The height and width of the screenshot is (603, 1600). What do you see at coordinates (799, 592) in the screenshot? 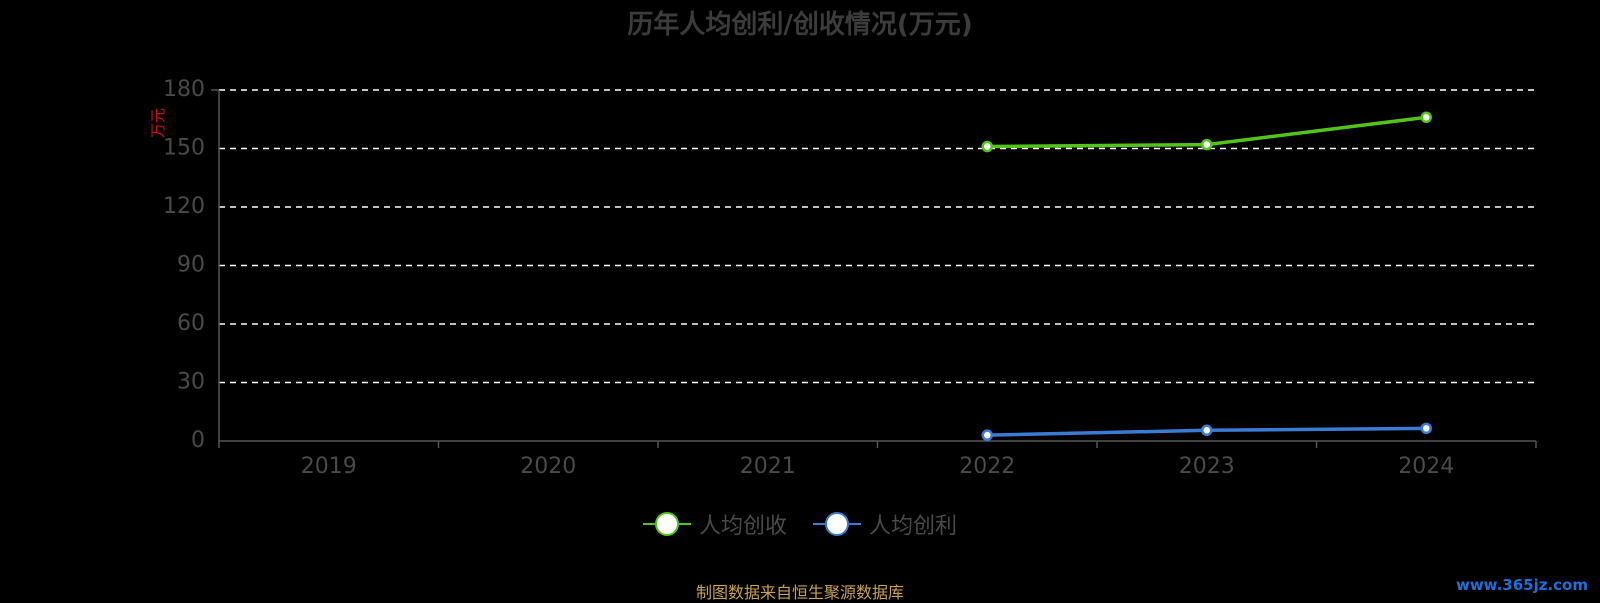
I see `data-source-note: 制图数据来自恒生聚源数据库` at bounding box center [799, 592].